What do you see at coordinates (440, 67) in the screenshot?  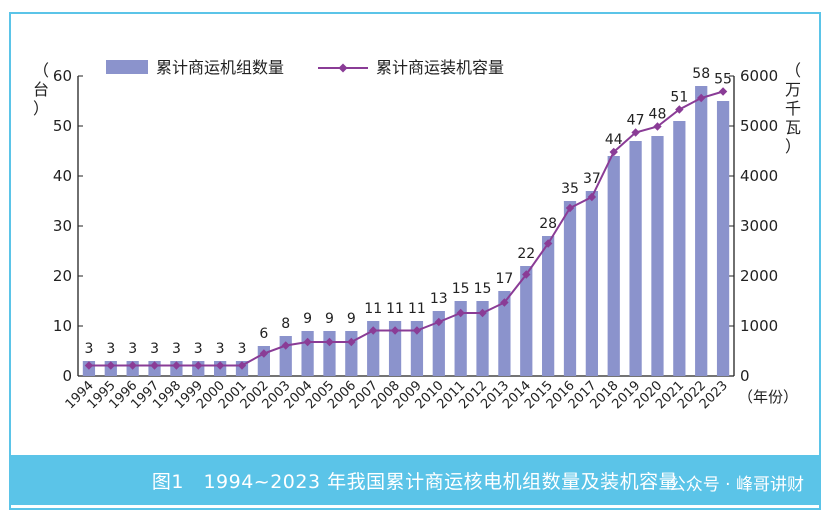 I see `legend-line-label: 累计商运装机容量` at bounding box center [440, 67].